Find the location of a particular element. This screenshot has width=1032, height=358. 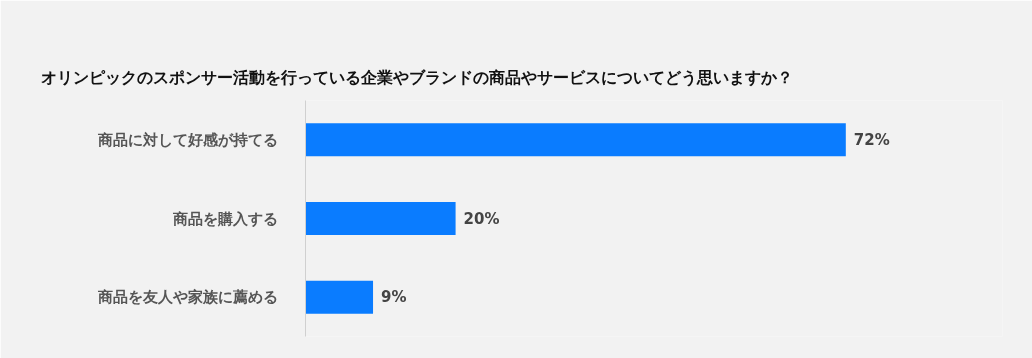

data-label: 20% is located at coordinates (481, 218).